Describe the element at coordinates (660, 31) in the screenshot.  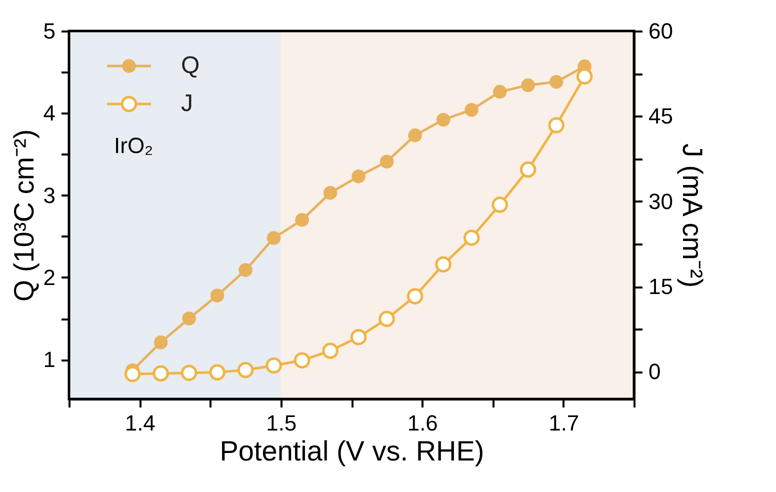
I see `y2-tick-label: 60` at that location.